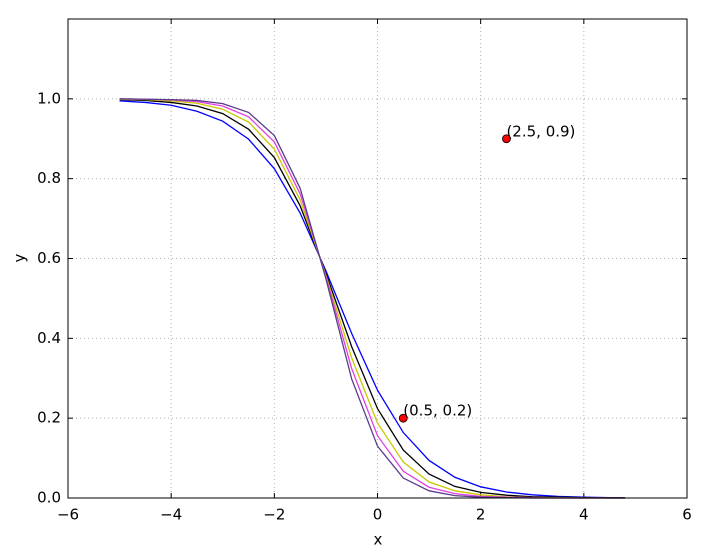 The image size is (702, 557). Describe the element at coordinates (584, 515) in the screenshot. I see `x-tick-label: 4` at that location.